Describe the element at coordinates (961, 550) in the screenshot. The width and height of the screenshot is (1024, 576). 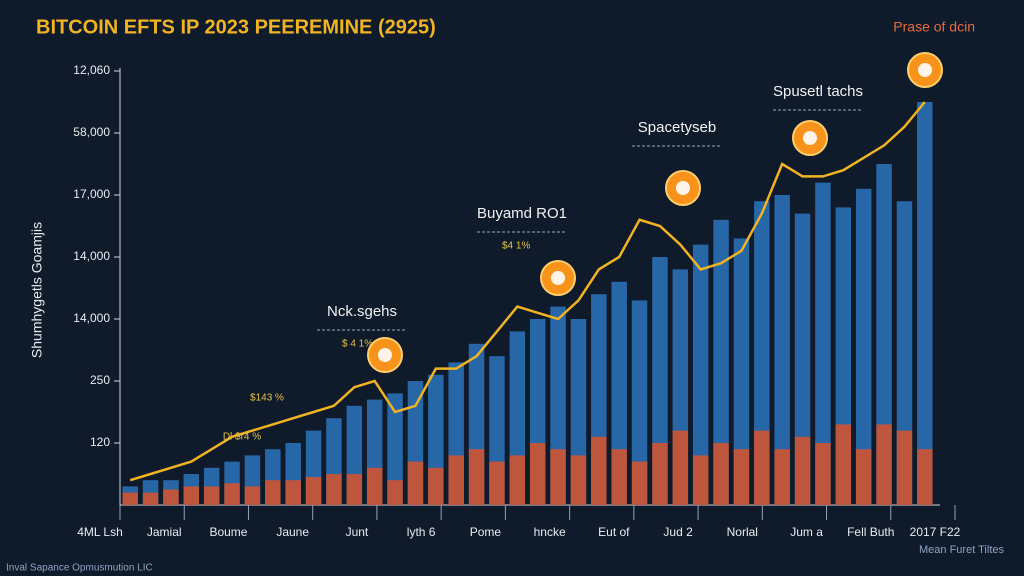
I see `footnote: Mean Furet Tiltes` at that location.